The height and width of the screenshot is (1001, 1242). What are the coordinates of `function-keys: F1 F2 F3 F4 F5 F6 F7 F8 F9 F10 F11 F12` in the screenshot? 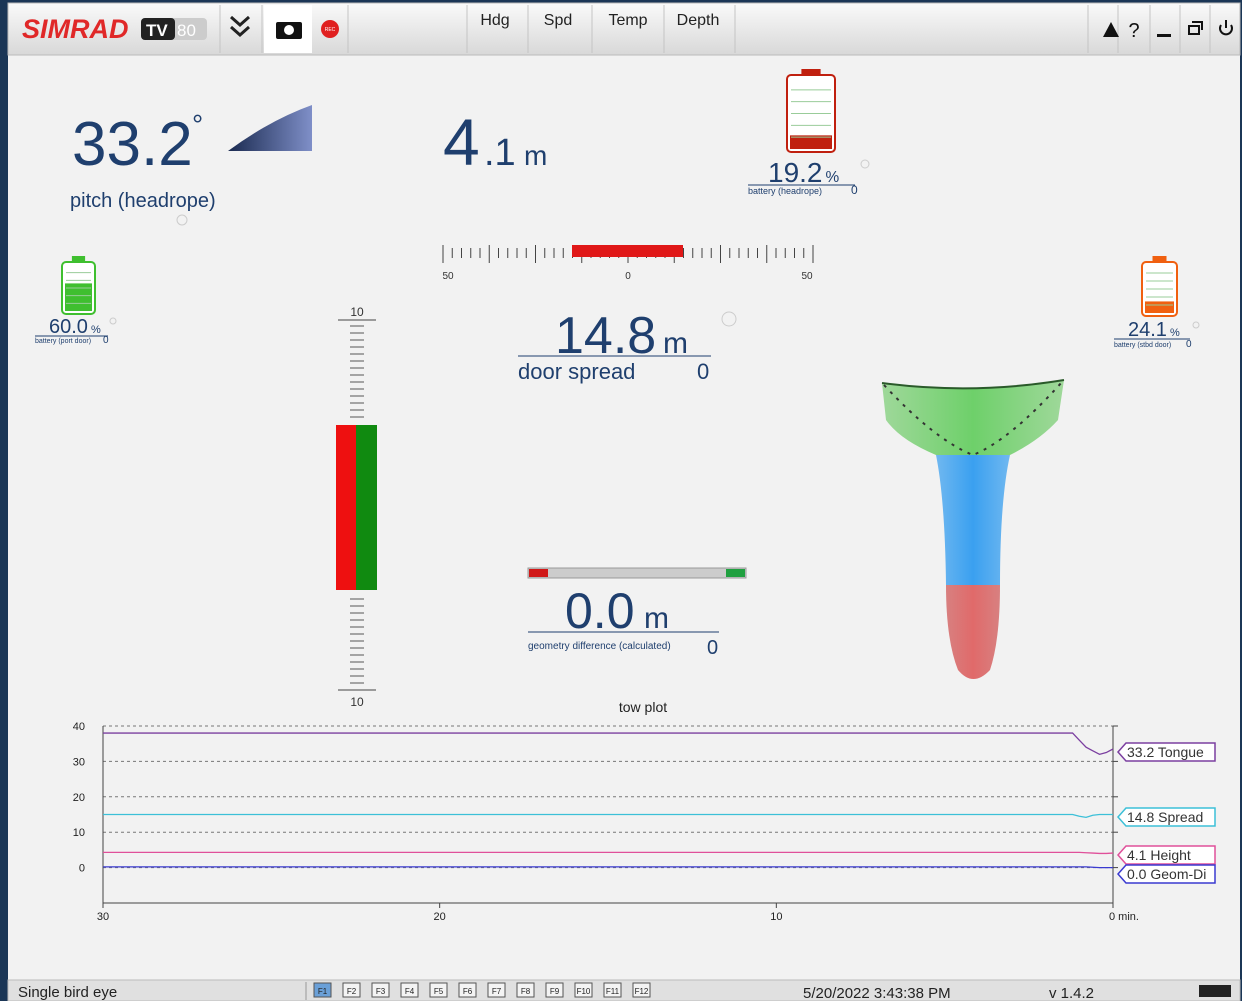 It's located at (482, 990).